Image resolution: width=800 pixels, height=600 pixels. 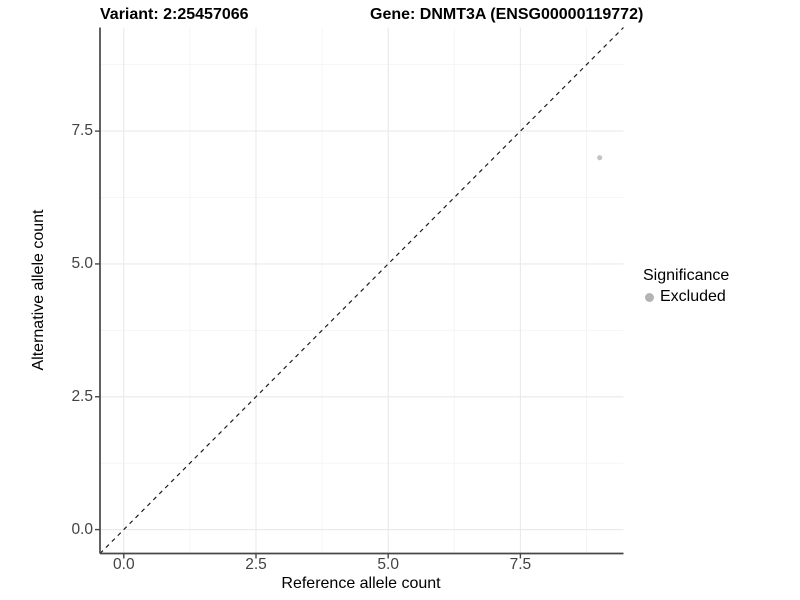 What do you see at coordinates (82, 131) in the screenshot?
I see `y-tick-label-3: 7.5` at bounding box center [82, 131].